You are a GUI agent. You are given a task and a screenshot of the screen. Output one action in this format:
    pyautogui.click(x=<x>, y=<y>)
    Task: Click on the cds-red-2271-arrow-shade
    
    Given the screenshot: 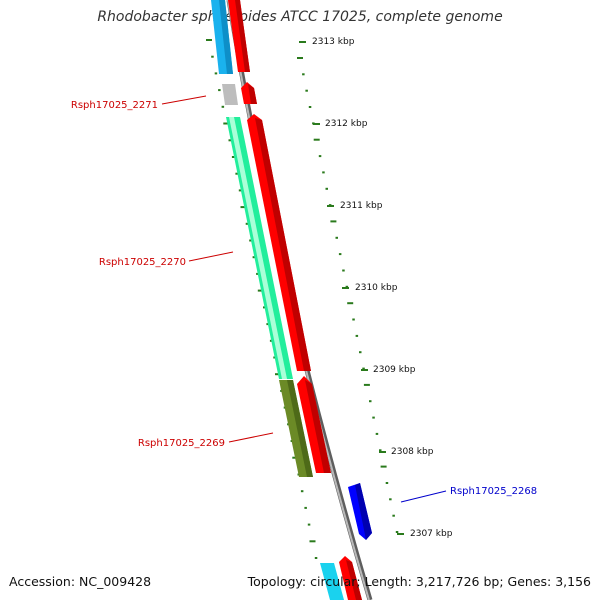 What is the action you would take?
    pyautogui.click(x=252, y=94)
    